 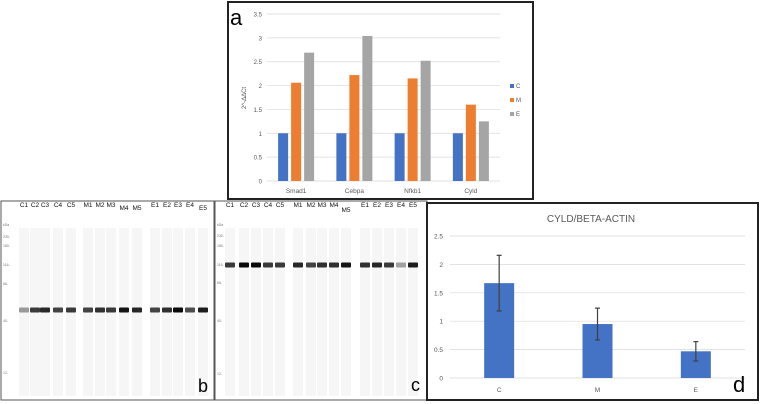 What do you see at coordinates (296, 191) in the screenshot?
I see `x-tick-label: Smad1` at bounding box center [296, 191].